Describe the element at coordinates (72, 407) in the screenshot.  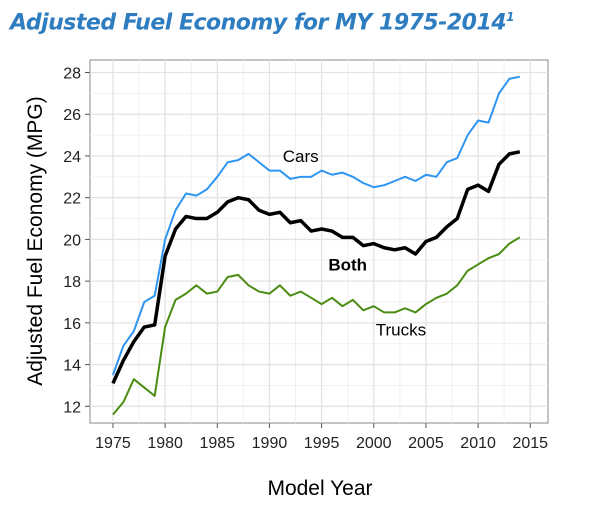
I see `y-tick-label: 12` at that location.